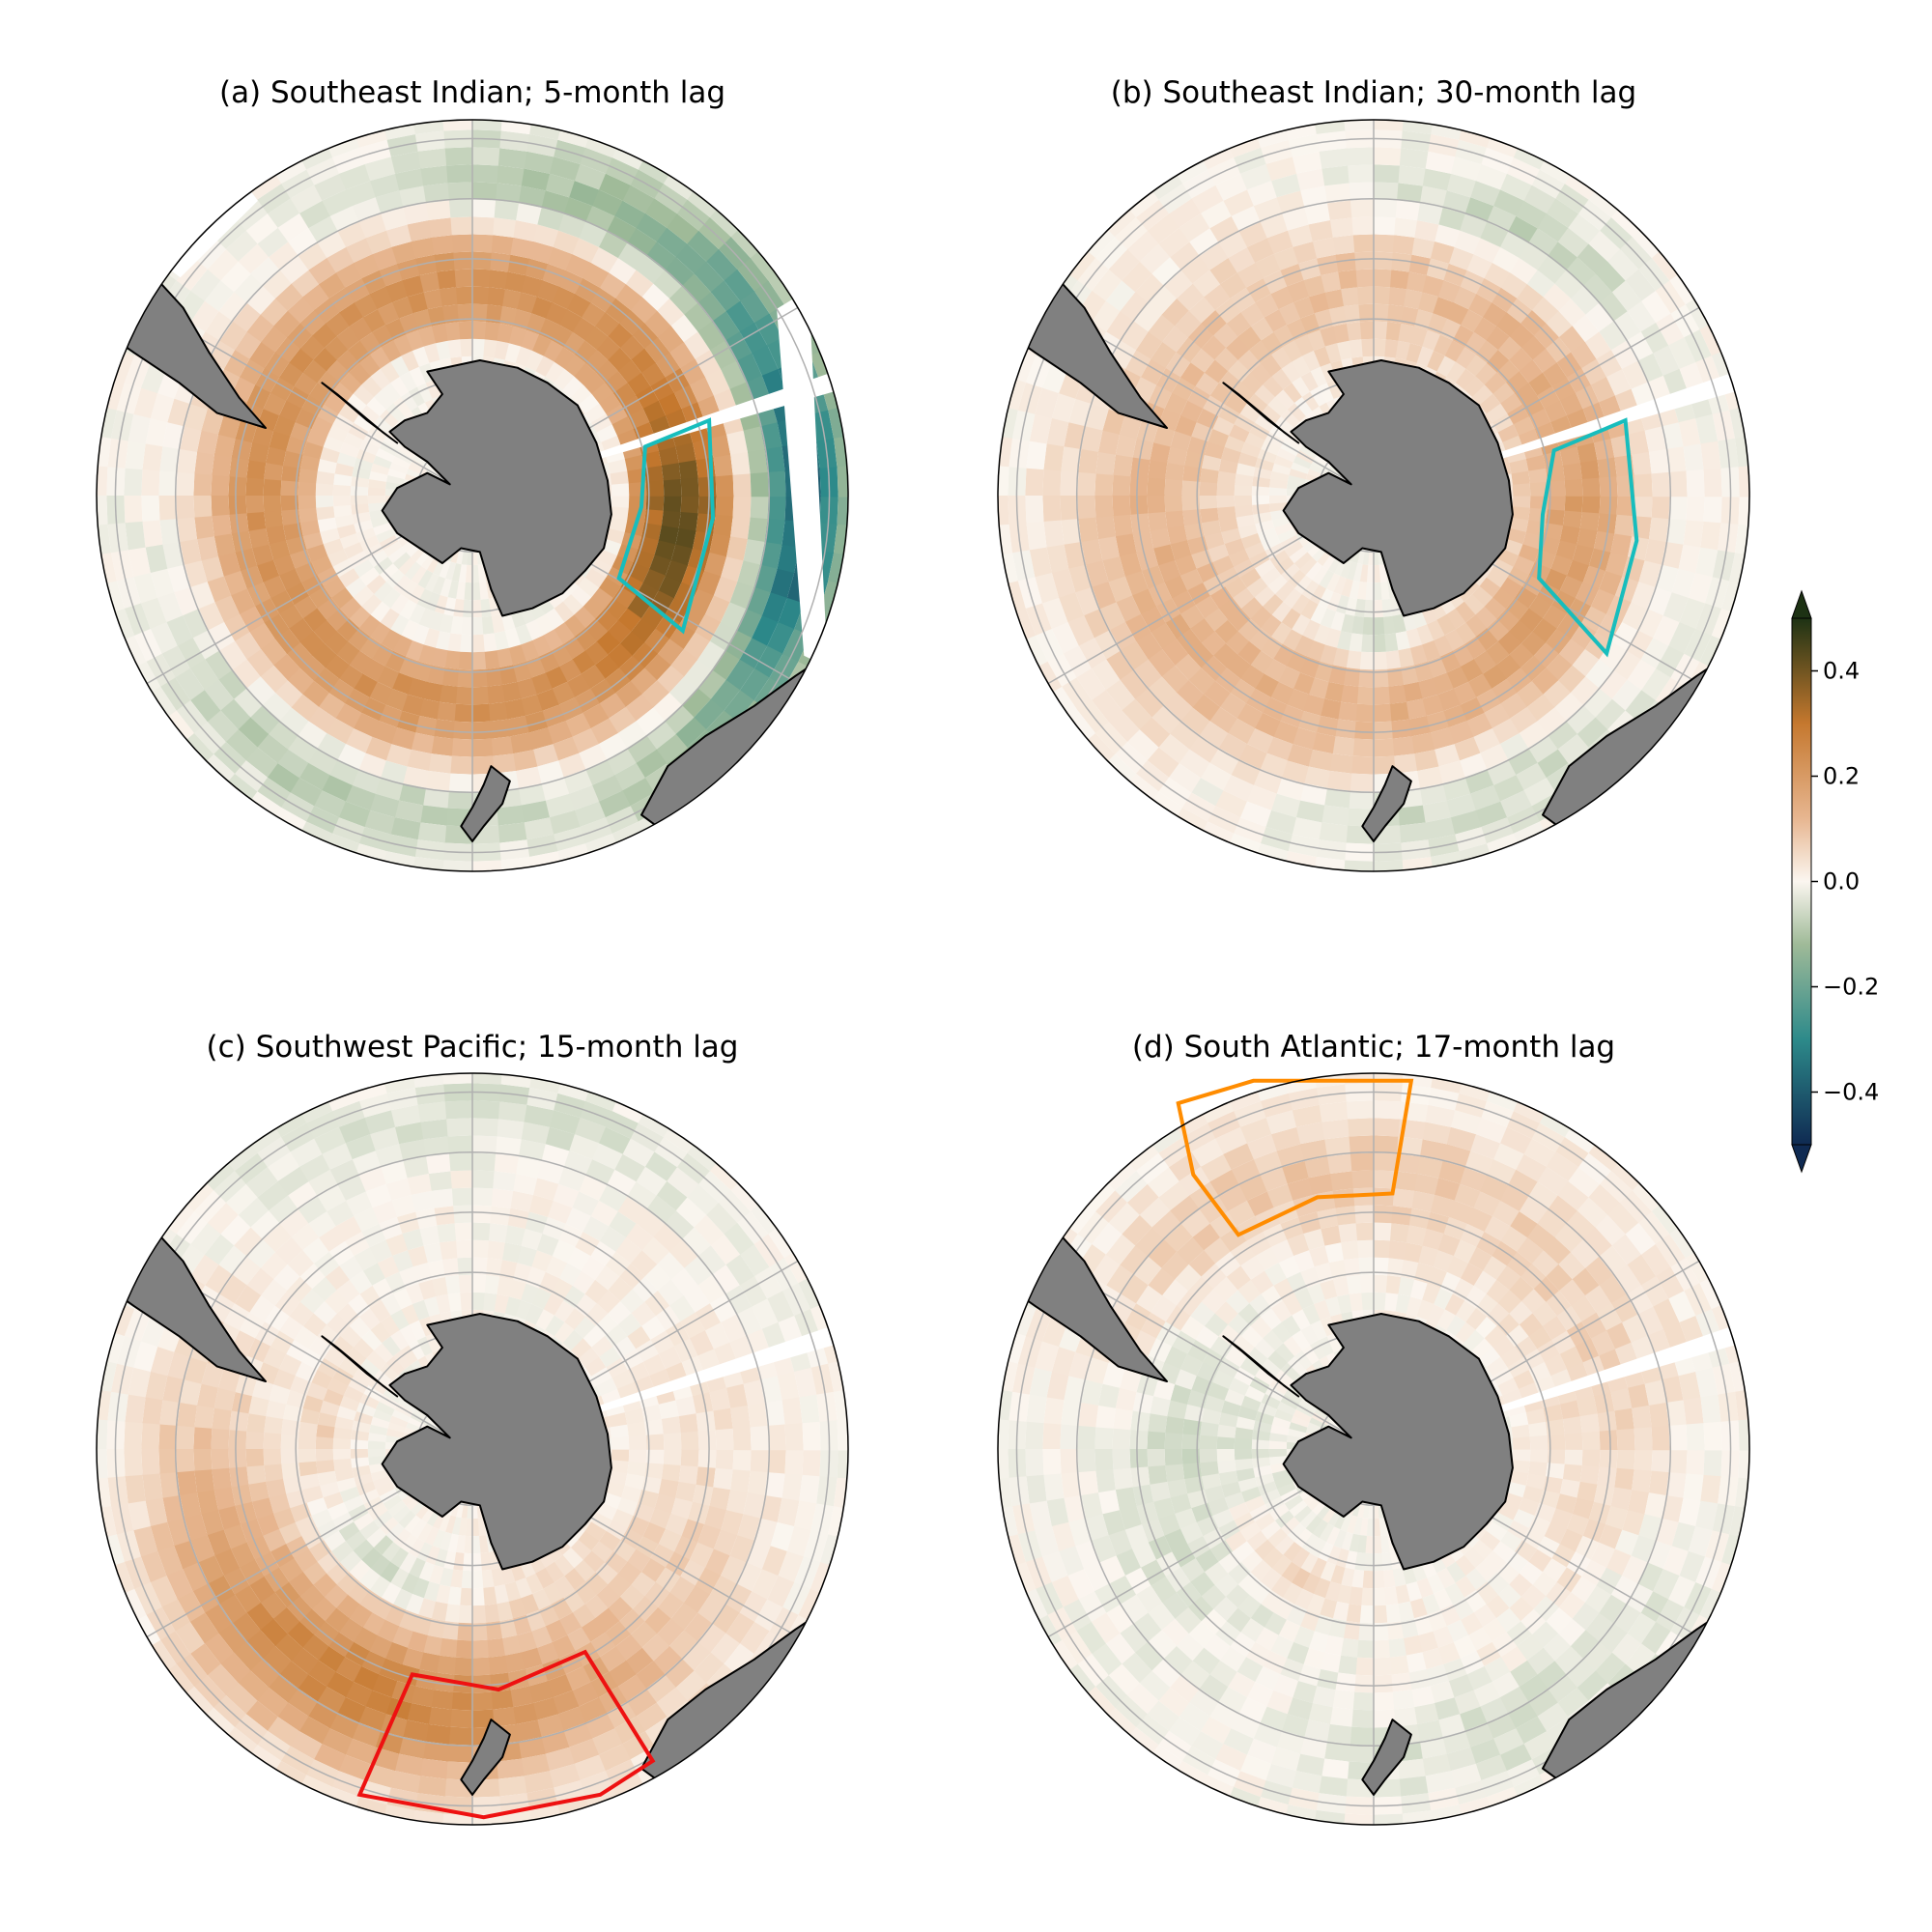  I want to click on missing-data-rim, so click(802, 478).